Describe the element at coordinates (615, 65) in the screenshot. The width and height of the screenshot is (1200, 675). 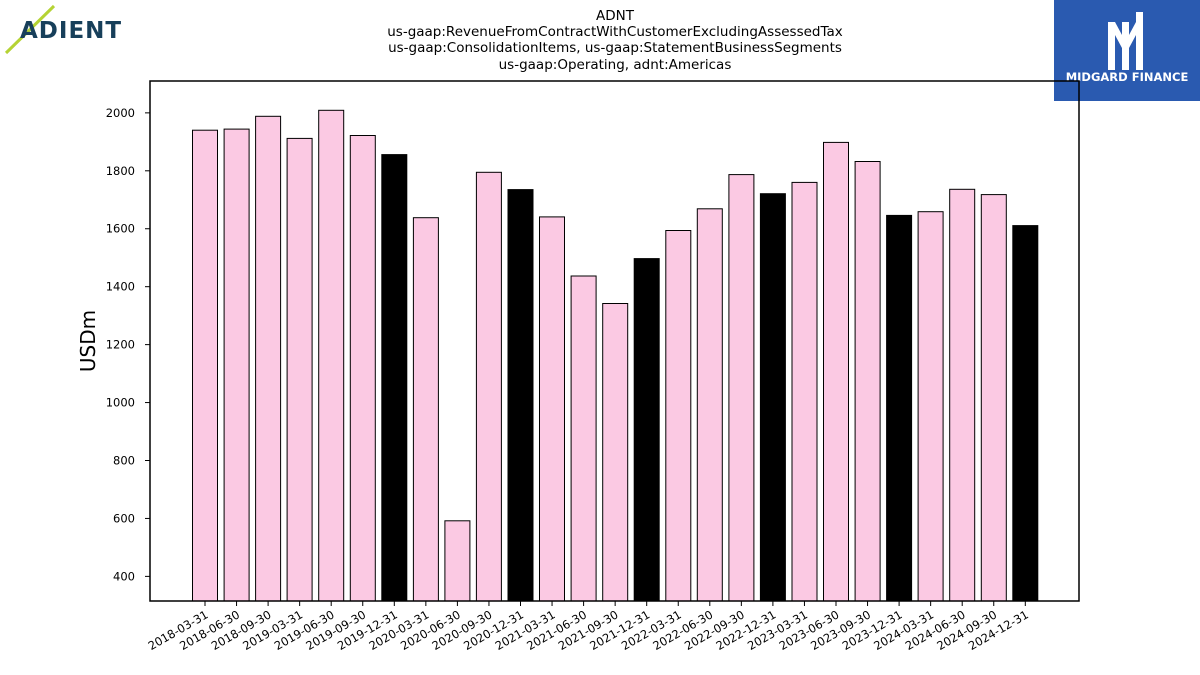
I see `chart-title-line: us-gaap:Operating, adnt:Americas` at that location.